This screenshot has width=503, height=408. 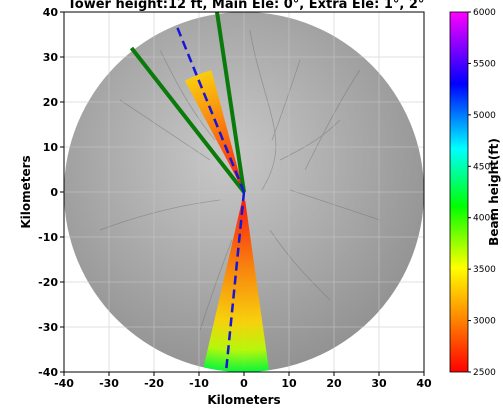 I want to click on colorbar-tick-label: 3000, so click(x=484, y=322).